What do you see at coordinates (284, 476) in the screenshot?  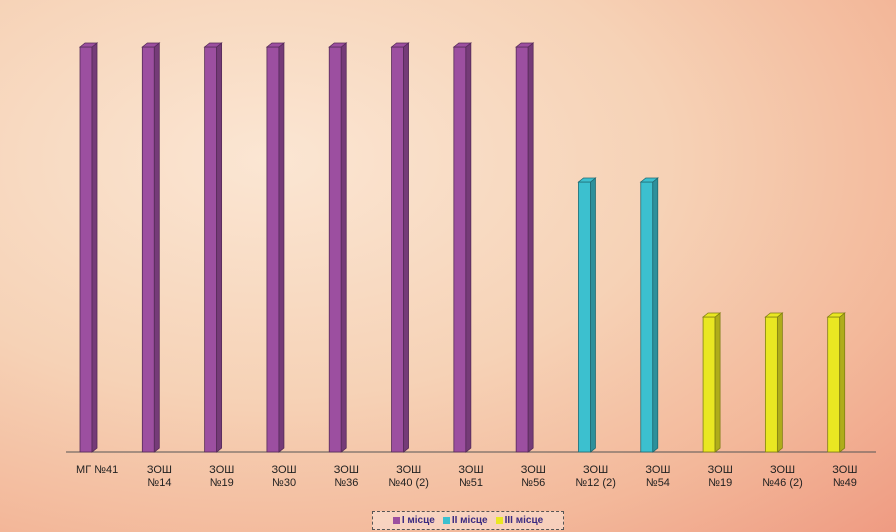 I see `x-tick-label: ЗОШ №30` at bounding box center [284, 476].